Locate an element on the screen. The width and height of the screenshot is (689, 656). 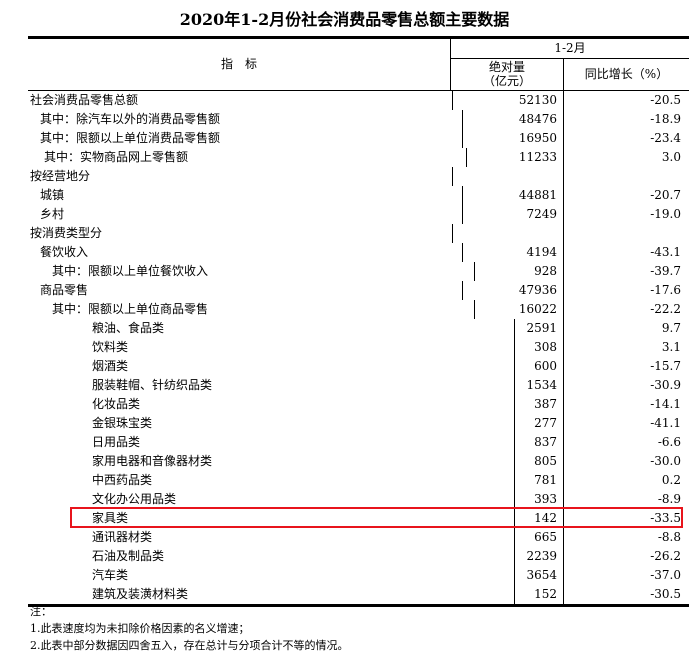
table-row: 乡村 7249 -19.0 is located at coordinates (358, 214).